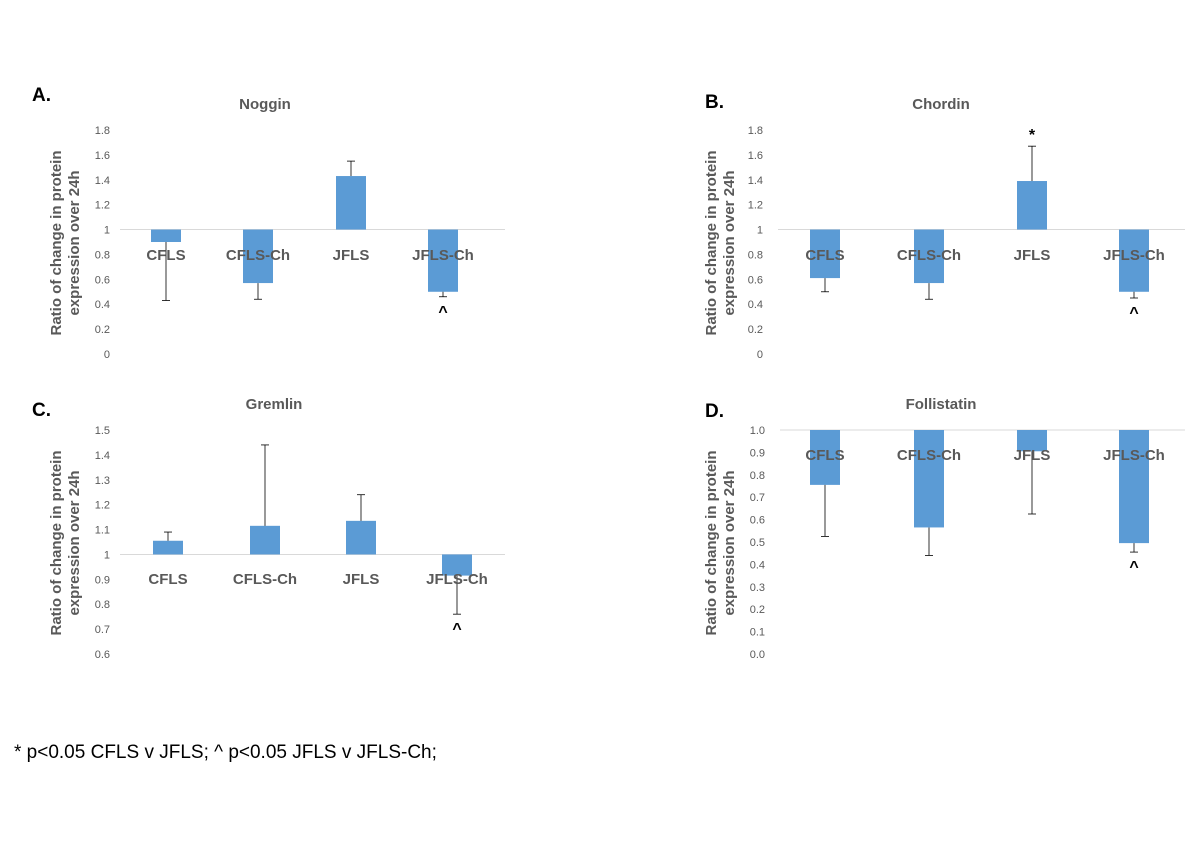  What do you see at coordinates (757, 543) in the screenshot?
I see `y-tick-label: 0.5` at bounding box center [757, 543].